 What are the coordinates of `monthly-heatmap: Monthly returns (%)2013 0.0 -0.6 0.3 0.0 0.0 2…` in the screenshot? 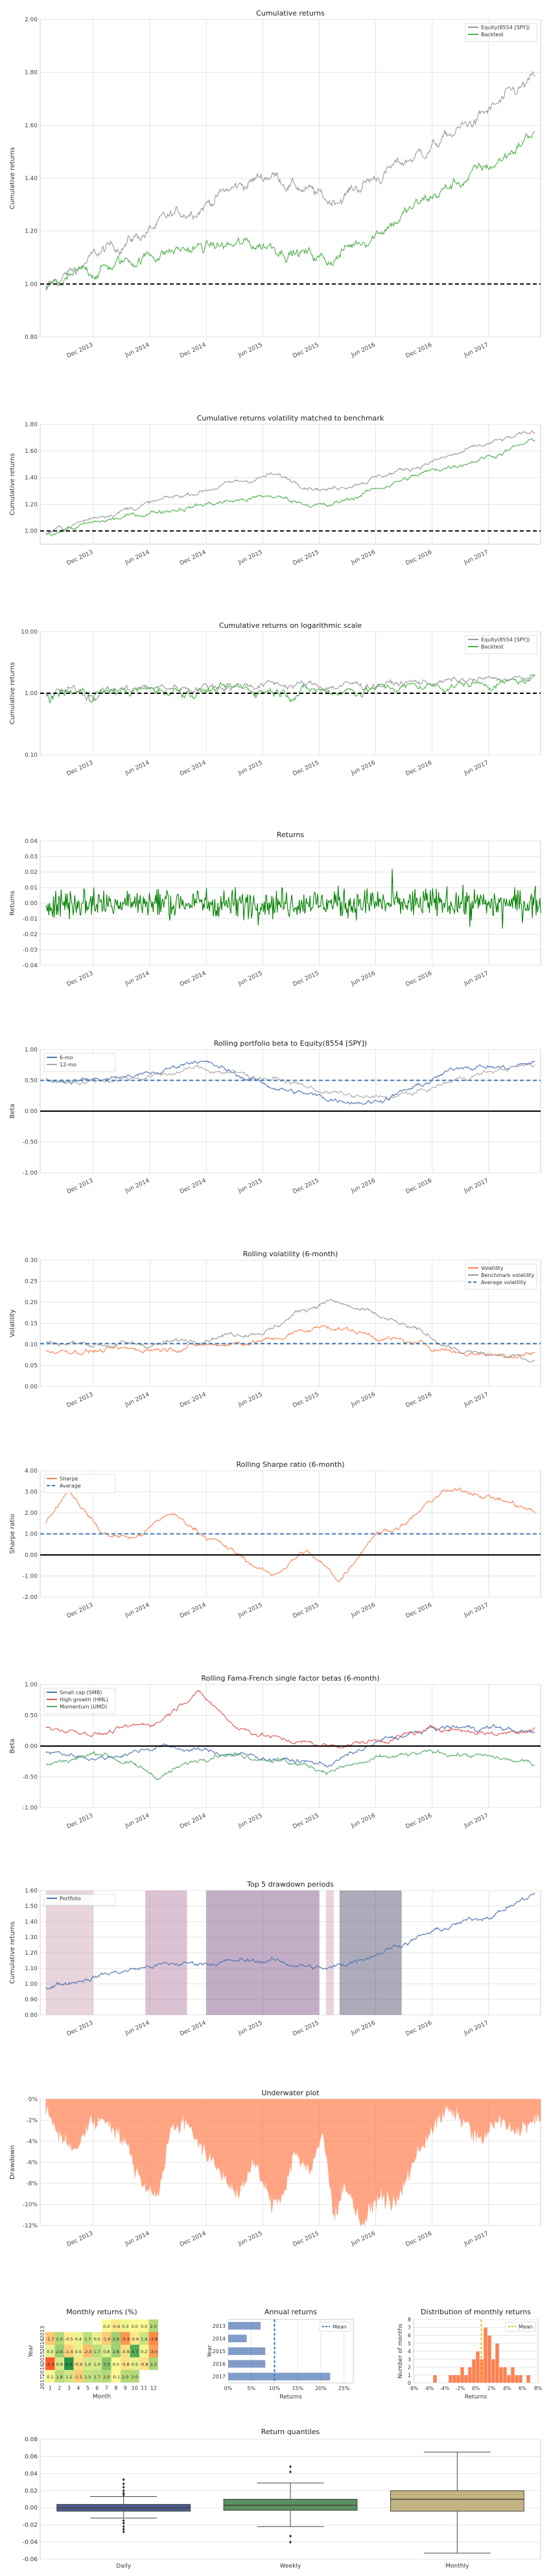 It's located at (93, 2354).